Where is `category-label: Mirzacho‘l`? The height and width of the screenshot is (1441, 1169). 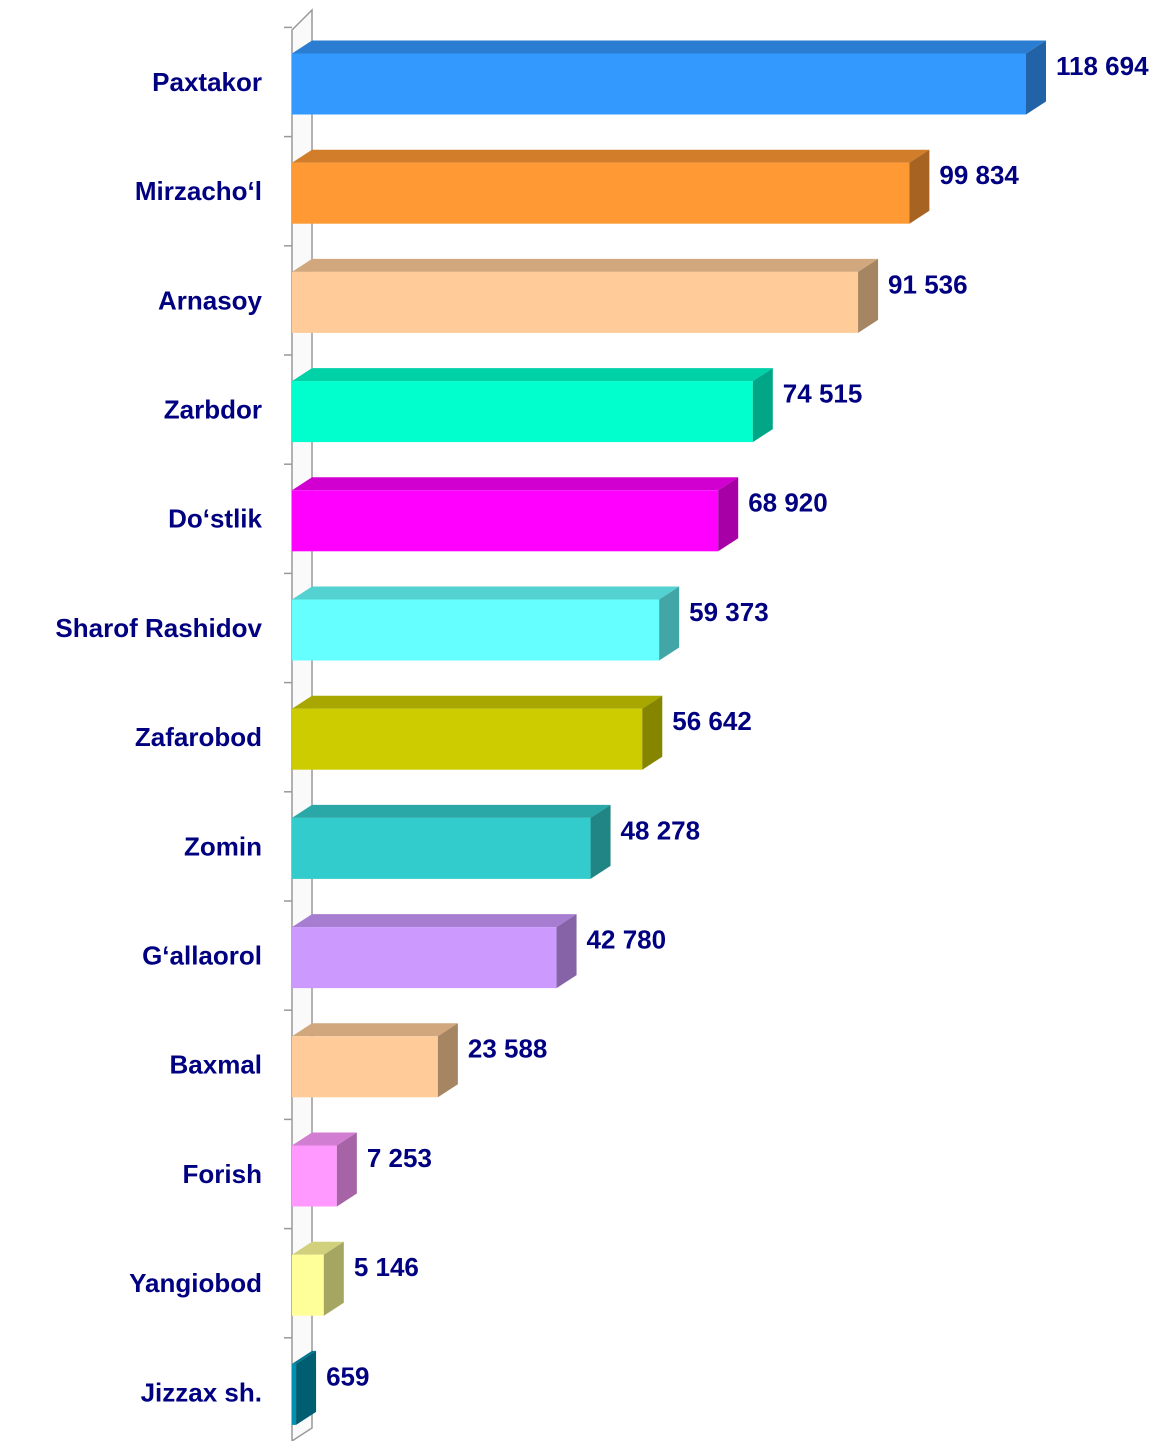
category-label: Mirzacho‘l is located at coordinates (198, 191).